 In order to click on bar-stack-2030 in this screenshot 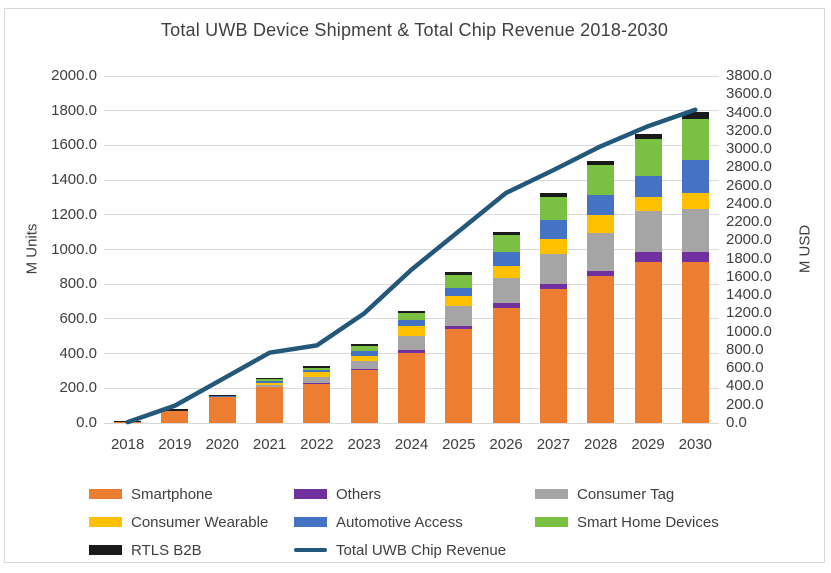, I will do `click(695, 267)`.